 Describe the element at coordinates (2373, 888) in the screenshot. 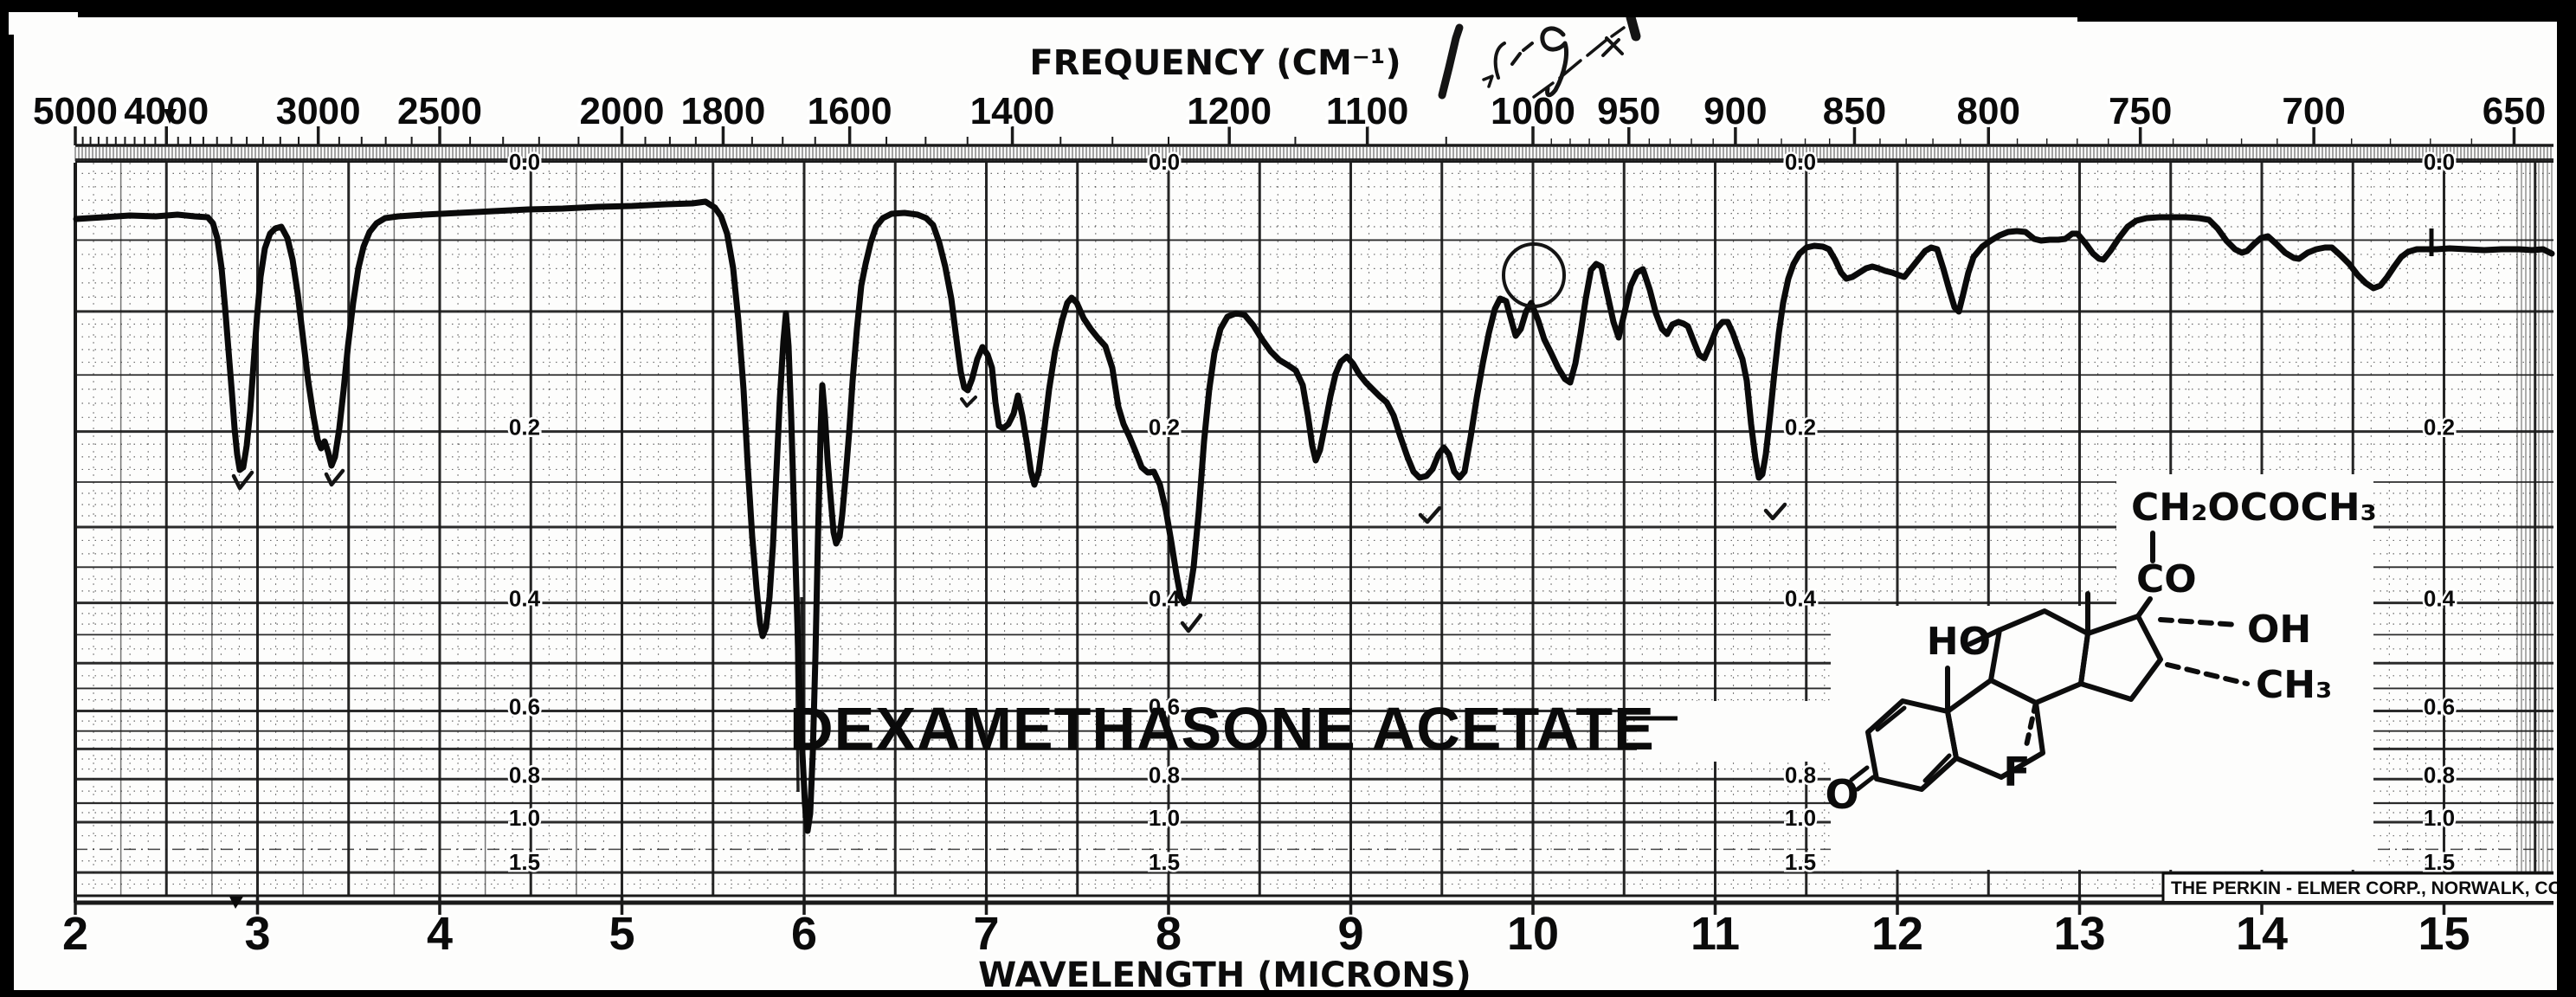

I see `credit-text: THE PERKIN - ELMER CORP., NORWALK, CONN.` at that location.